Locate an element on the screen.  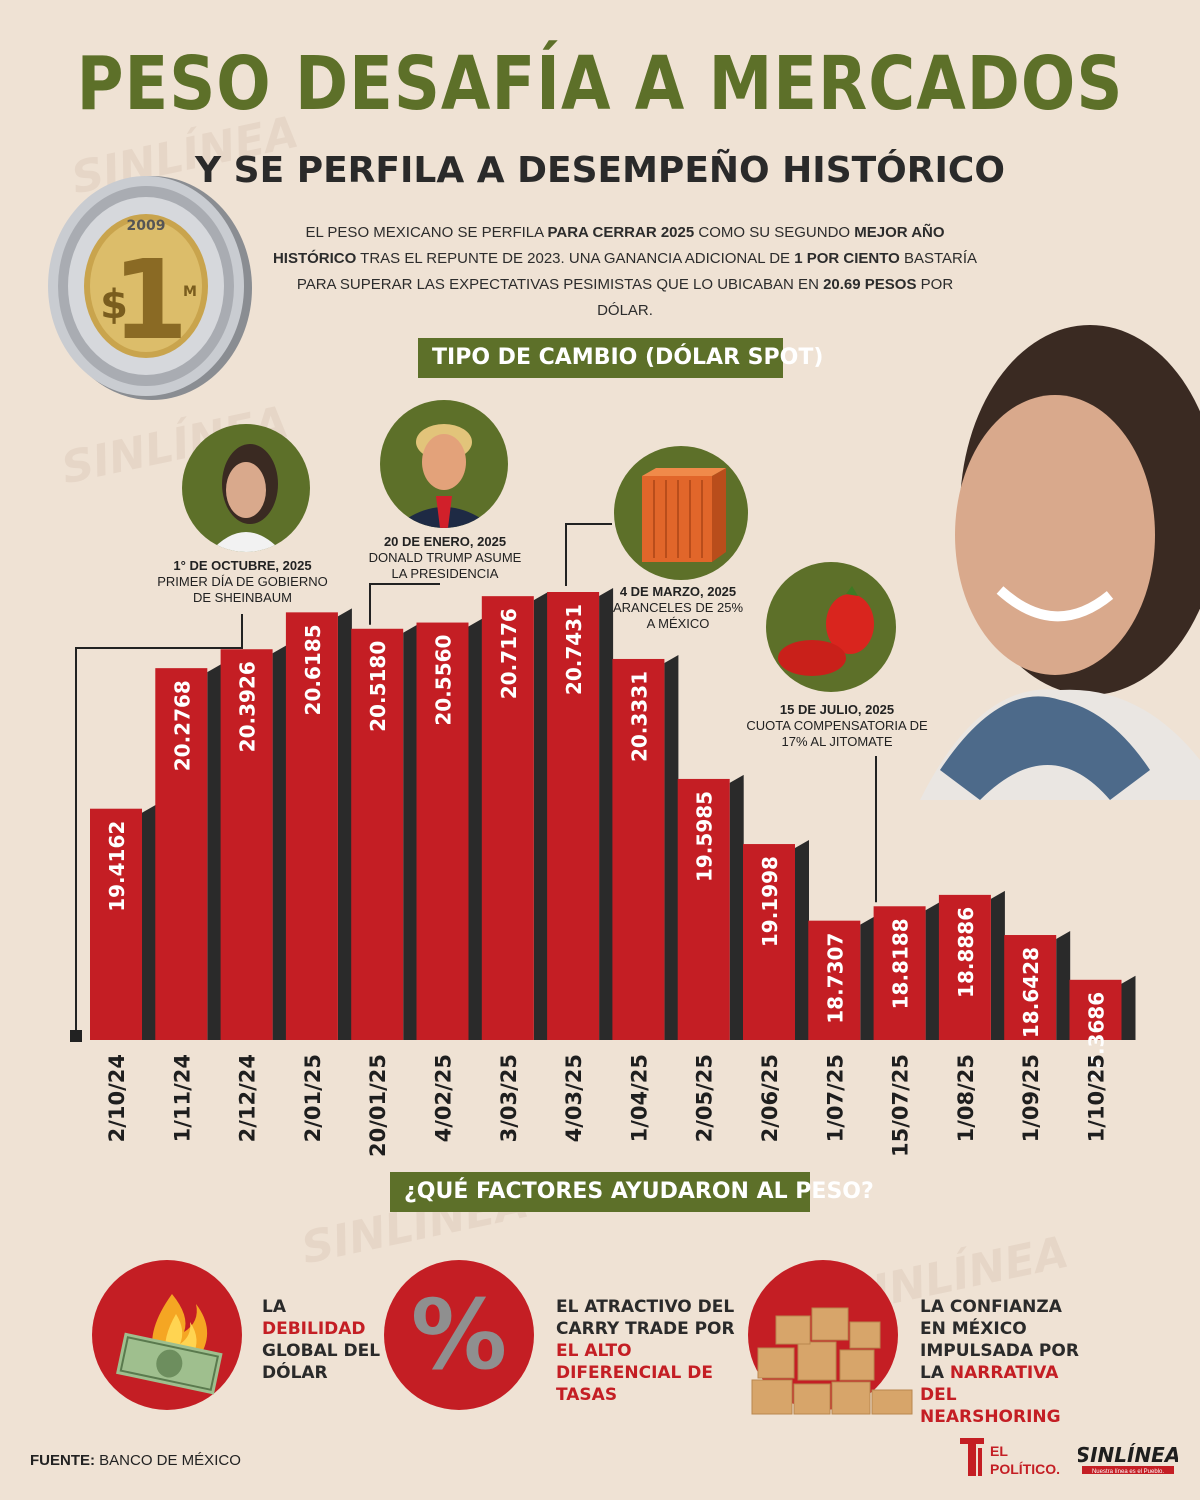
x-tick-label: 1/07/25 is located at coordinates (835, 1098).